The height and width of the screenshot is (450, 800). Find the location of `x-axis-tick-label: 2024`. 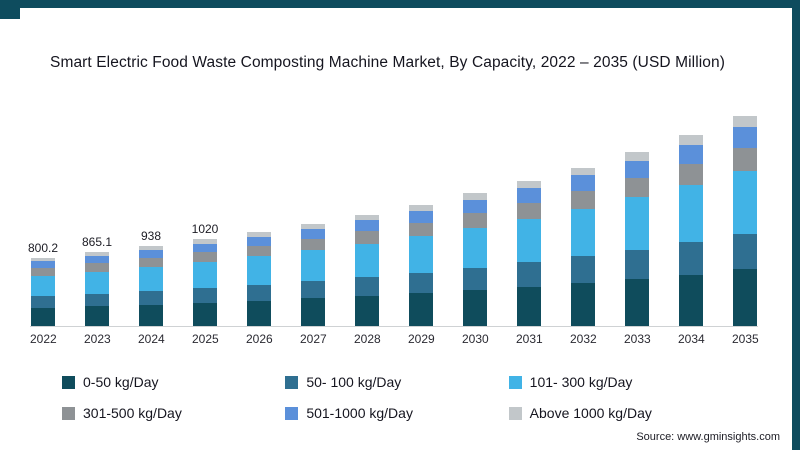

x-axis-tick-label: 2024 is located at coordinates (151, 339).